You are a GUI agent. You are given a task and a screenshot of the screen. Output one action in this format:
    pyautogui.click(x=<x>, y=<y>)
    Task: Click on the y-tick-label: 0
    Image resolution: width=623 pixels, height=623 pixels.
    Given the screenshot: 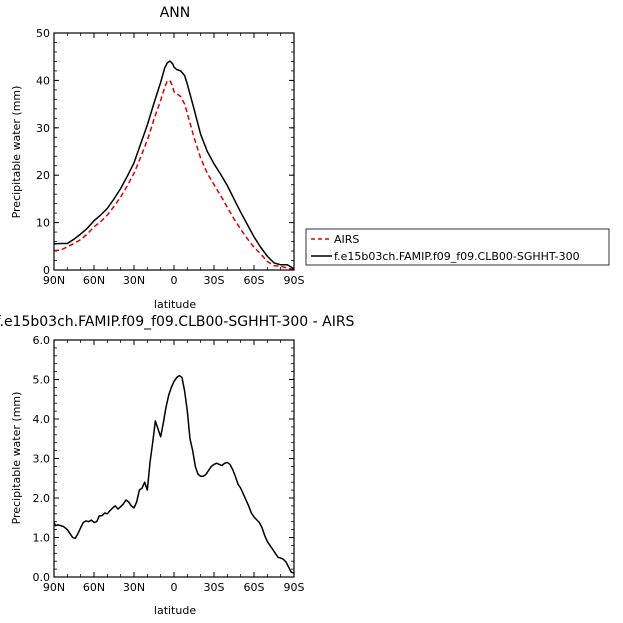 What is the action you would take?
    pyautogui.click(x=46, y=270)
    